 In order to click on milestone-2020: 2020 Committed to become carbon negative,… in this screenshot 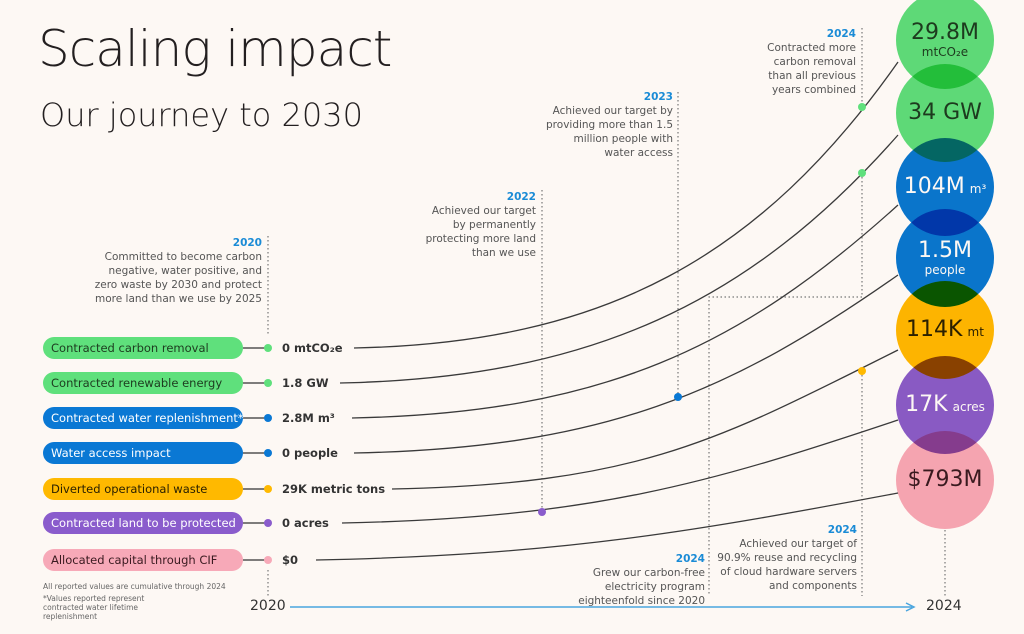, I will do `click(178, 271)`.